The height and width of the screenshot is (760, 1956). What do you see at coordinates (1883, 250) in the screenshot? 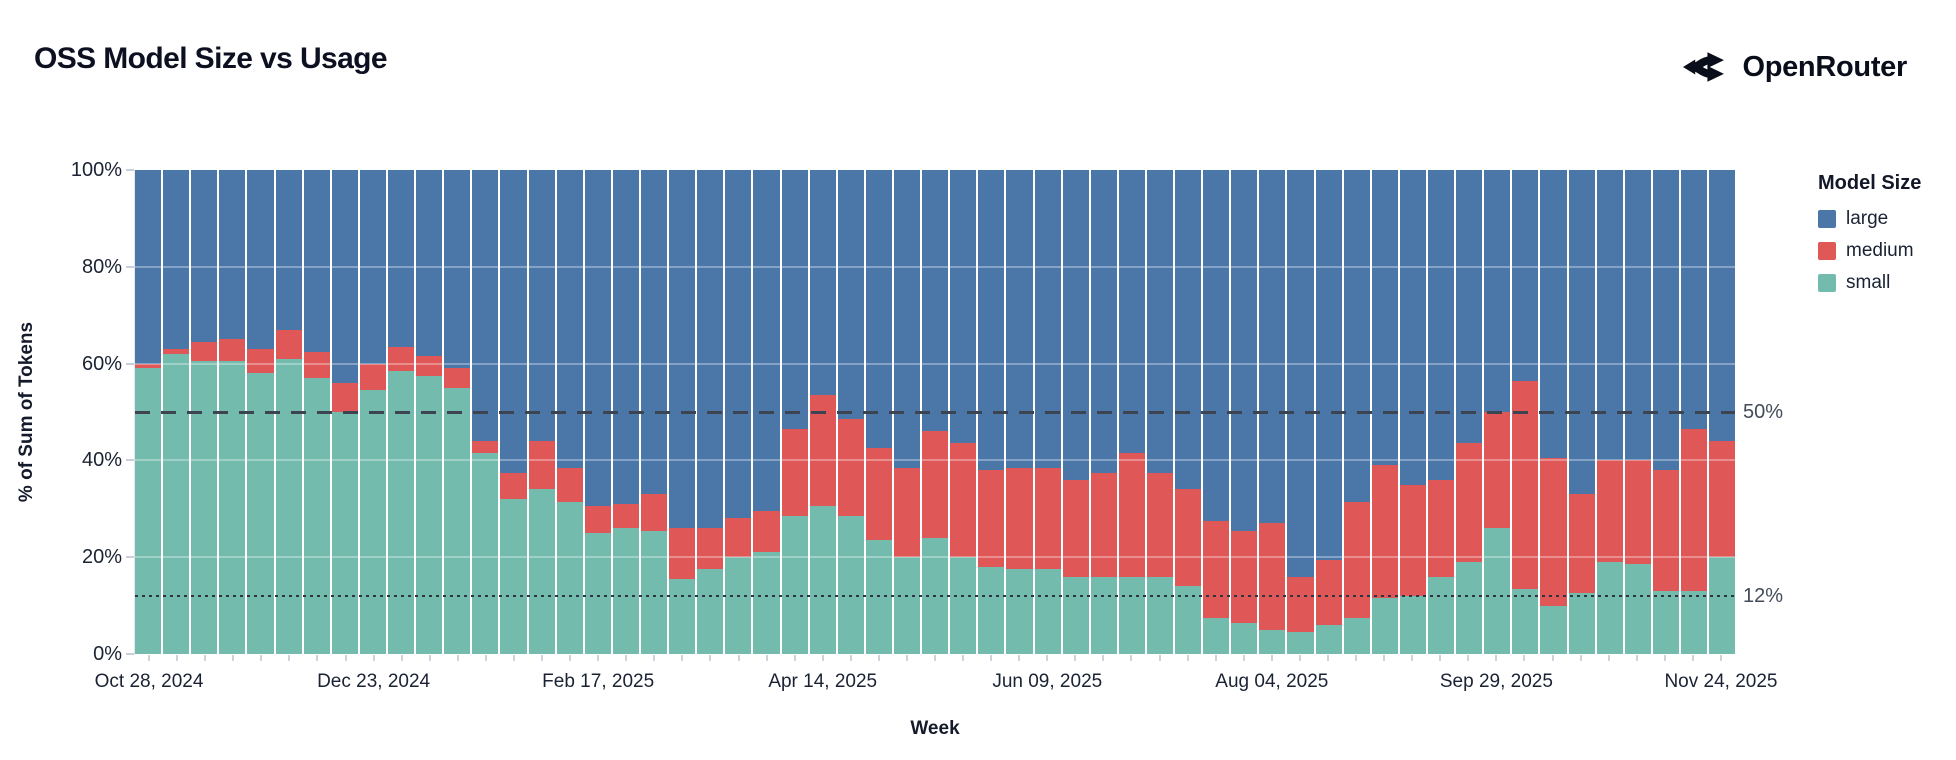
I see `legend-item-medium: medium` at bounding box center [1883, 250].